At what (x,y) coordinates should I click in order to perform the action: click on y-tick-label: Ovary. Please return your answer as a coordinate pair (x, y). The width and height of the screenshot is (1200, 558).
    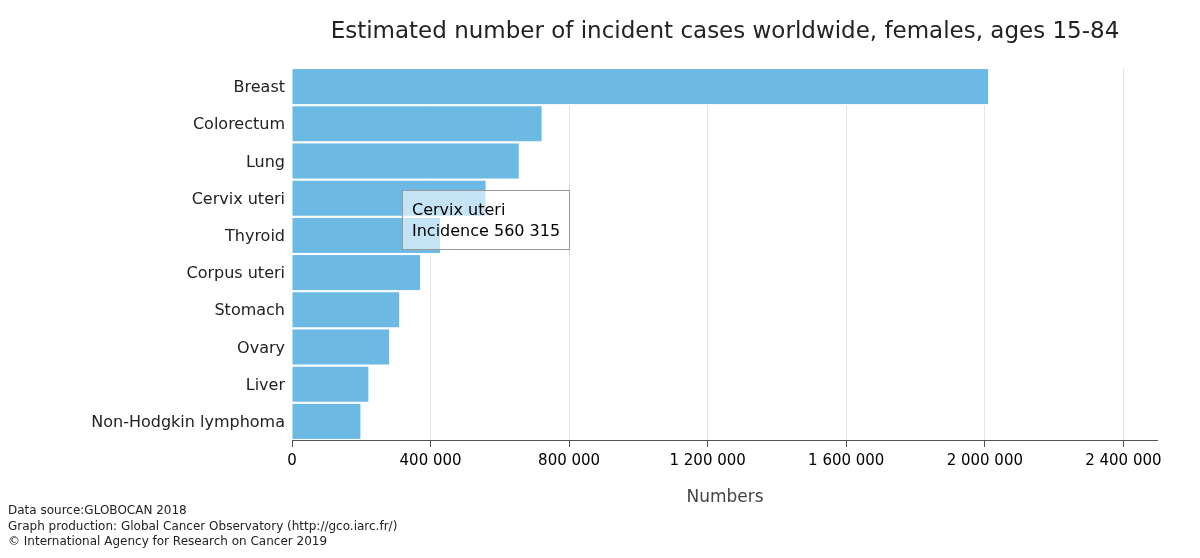
    Looking at the image, I should click on (261, 347).